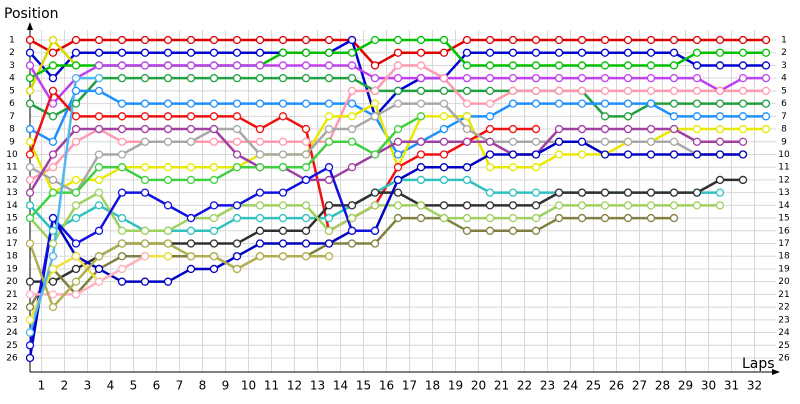  What do you see at coordinates (639, 386) in the screenshot?
I see `x-tick-label: 27` at bounding box center [639, 386].